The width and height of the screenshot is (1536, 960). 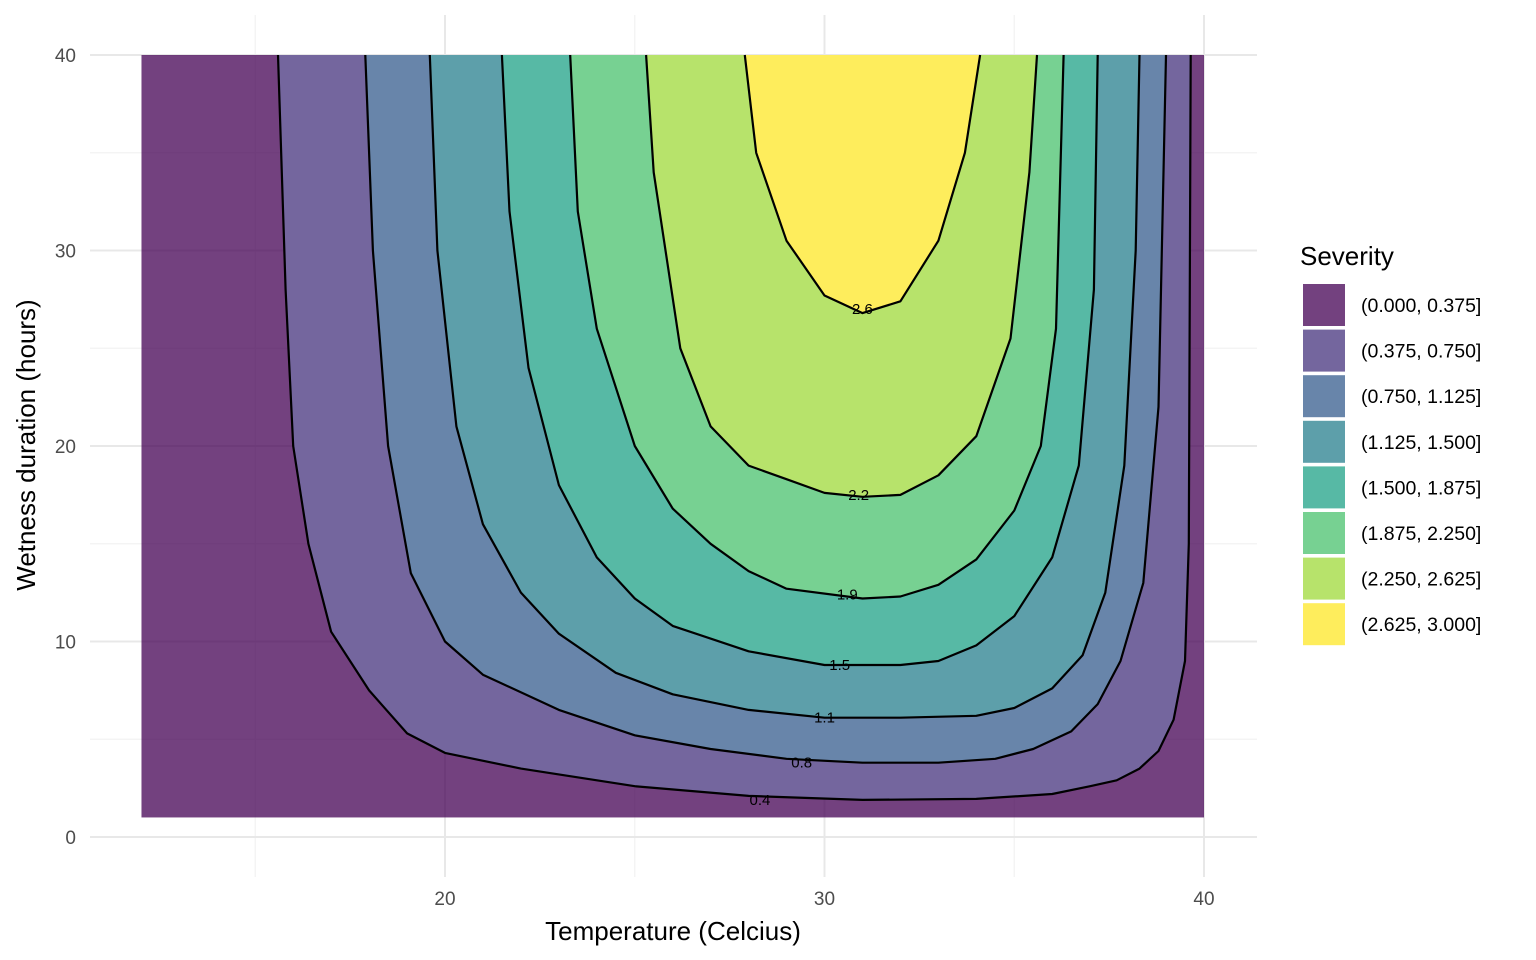 What do you see at coordinates (26, 444) in the screenshot?
I see `y-axis-title: Wetness duration (hours)` at bounding box center [26, 444].